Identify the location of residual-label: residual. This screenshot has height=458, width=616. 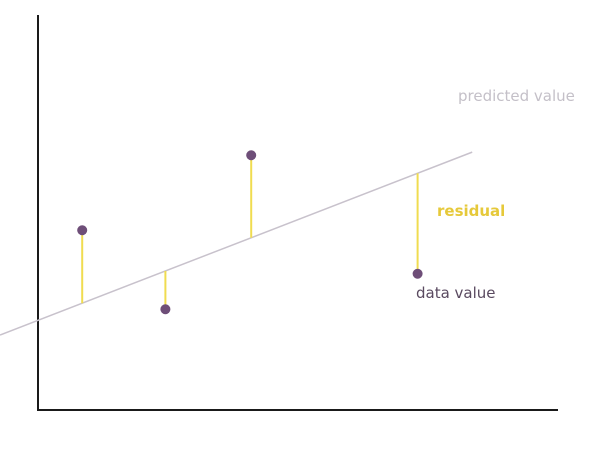
(471, 211).